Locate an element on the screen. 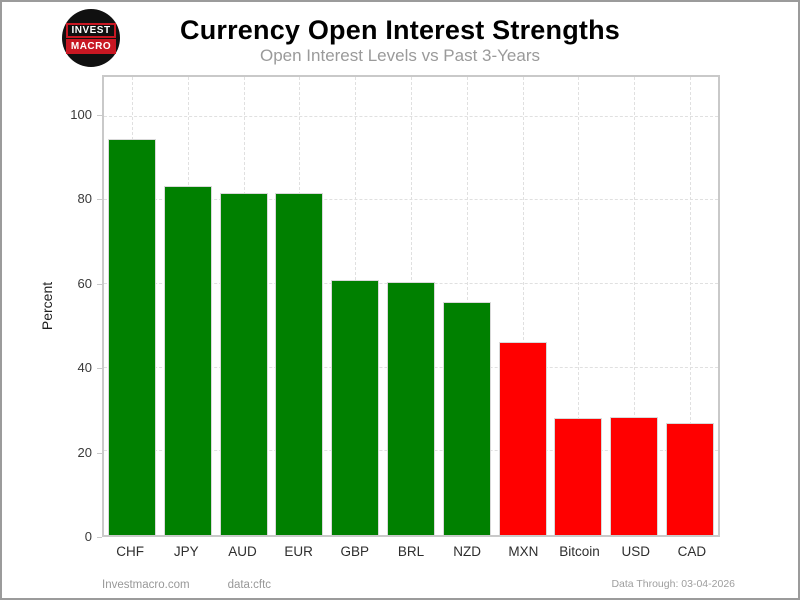 The width and height of the screenshot is (800, 600). footer-left: Investmacro.com data:cftc is located at coordinates (186, 585).